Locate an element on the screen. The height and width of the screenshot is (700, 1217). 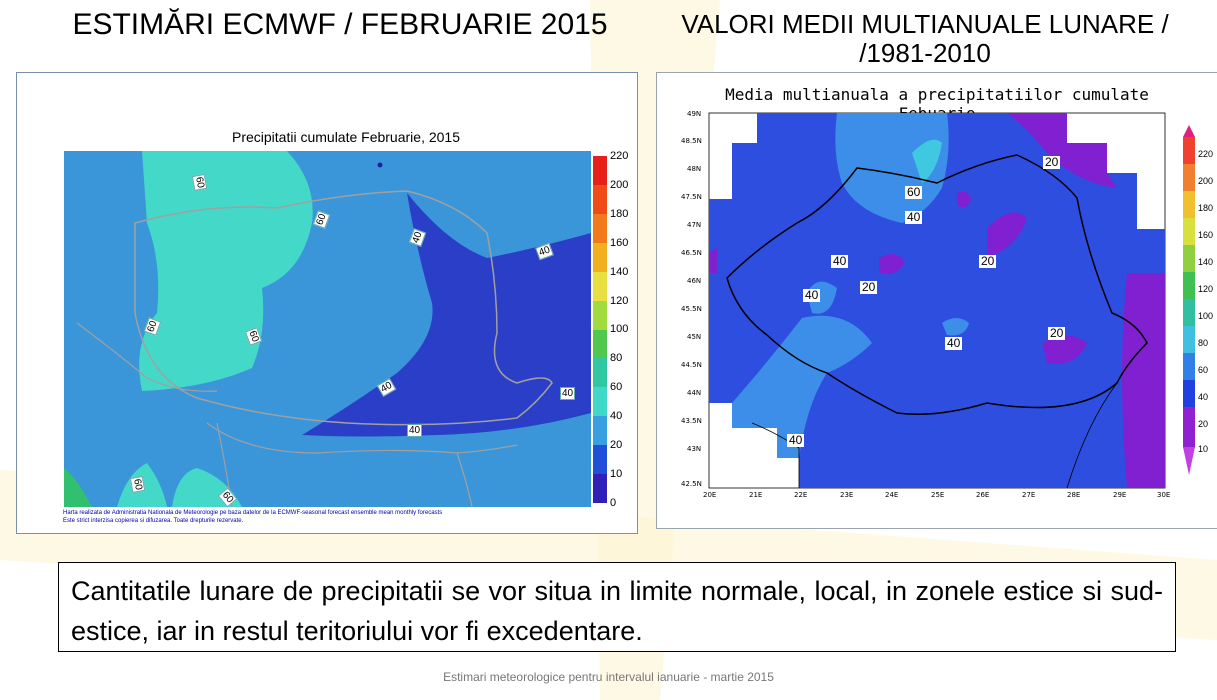
longitude-label: 27E is located at coordinates (1029, 495).